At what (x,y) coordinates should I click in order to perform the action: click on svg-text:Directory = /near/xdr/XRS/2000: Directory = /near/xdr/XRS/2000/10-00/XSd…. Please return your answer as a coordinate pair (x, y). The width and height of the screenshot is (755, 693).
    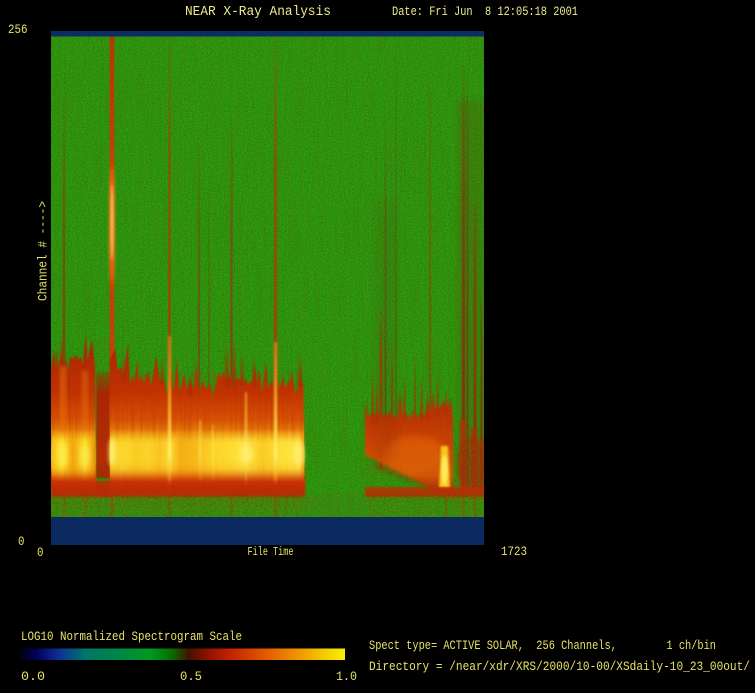
    Looking at the image, I should click on (559, 666).